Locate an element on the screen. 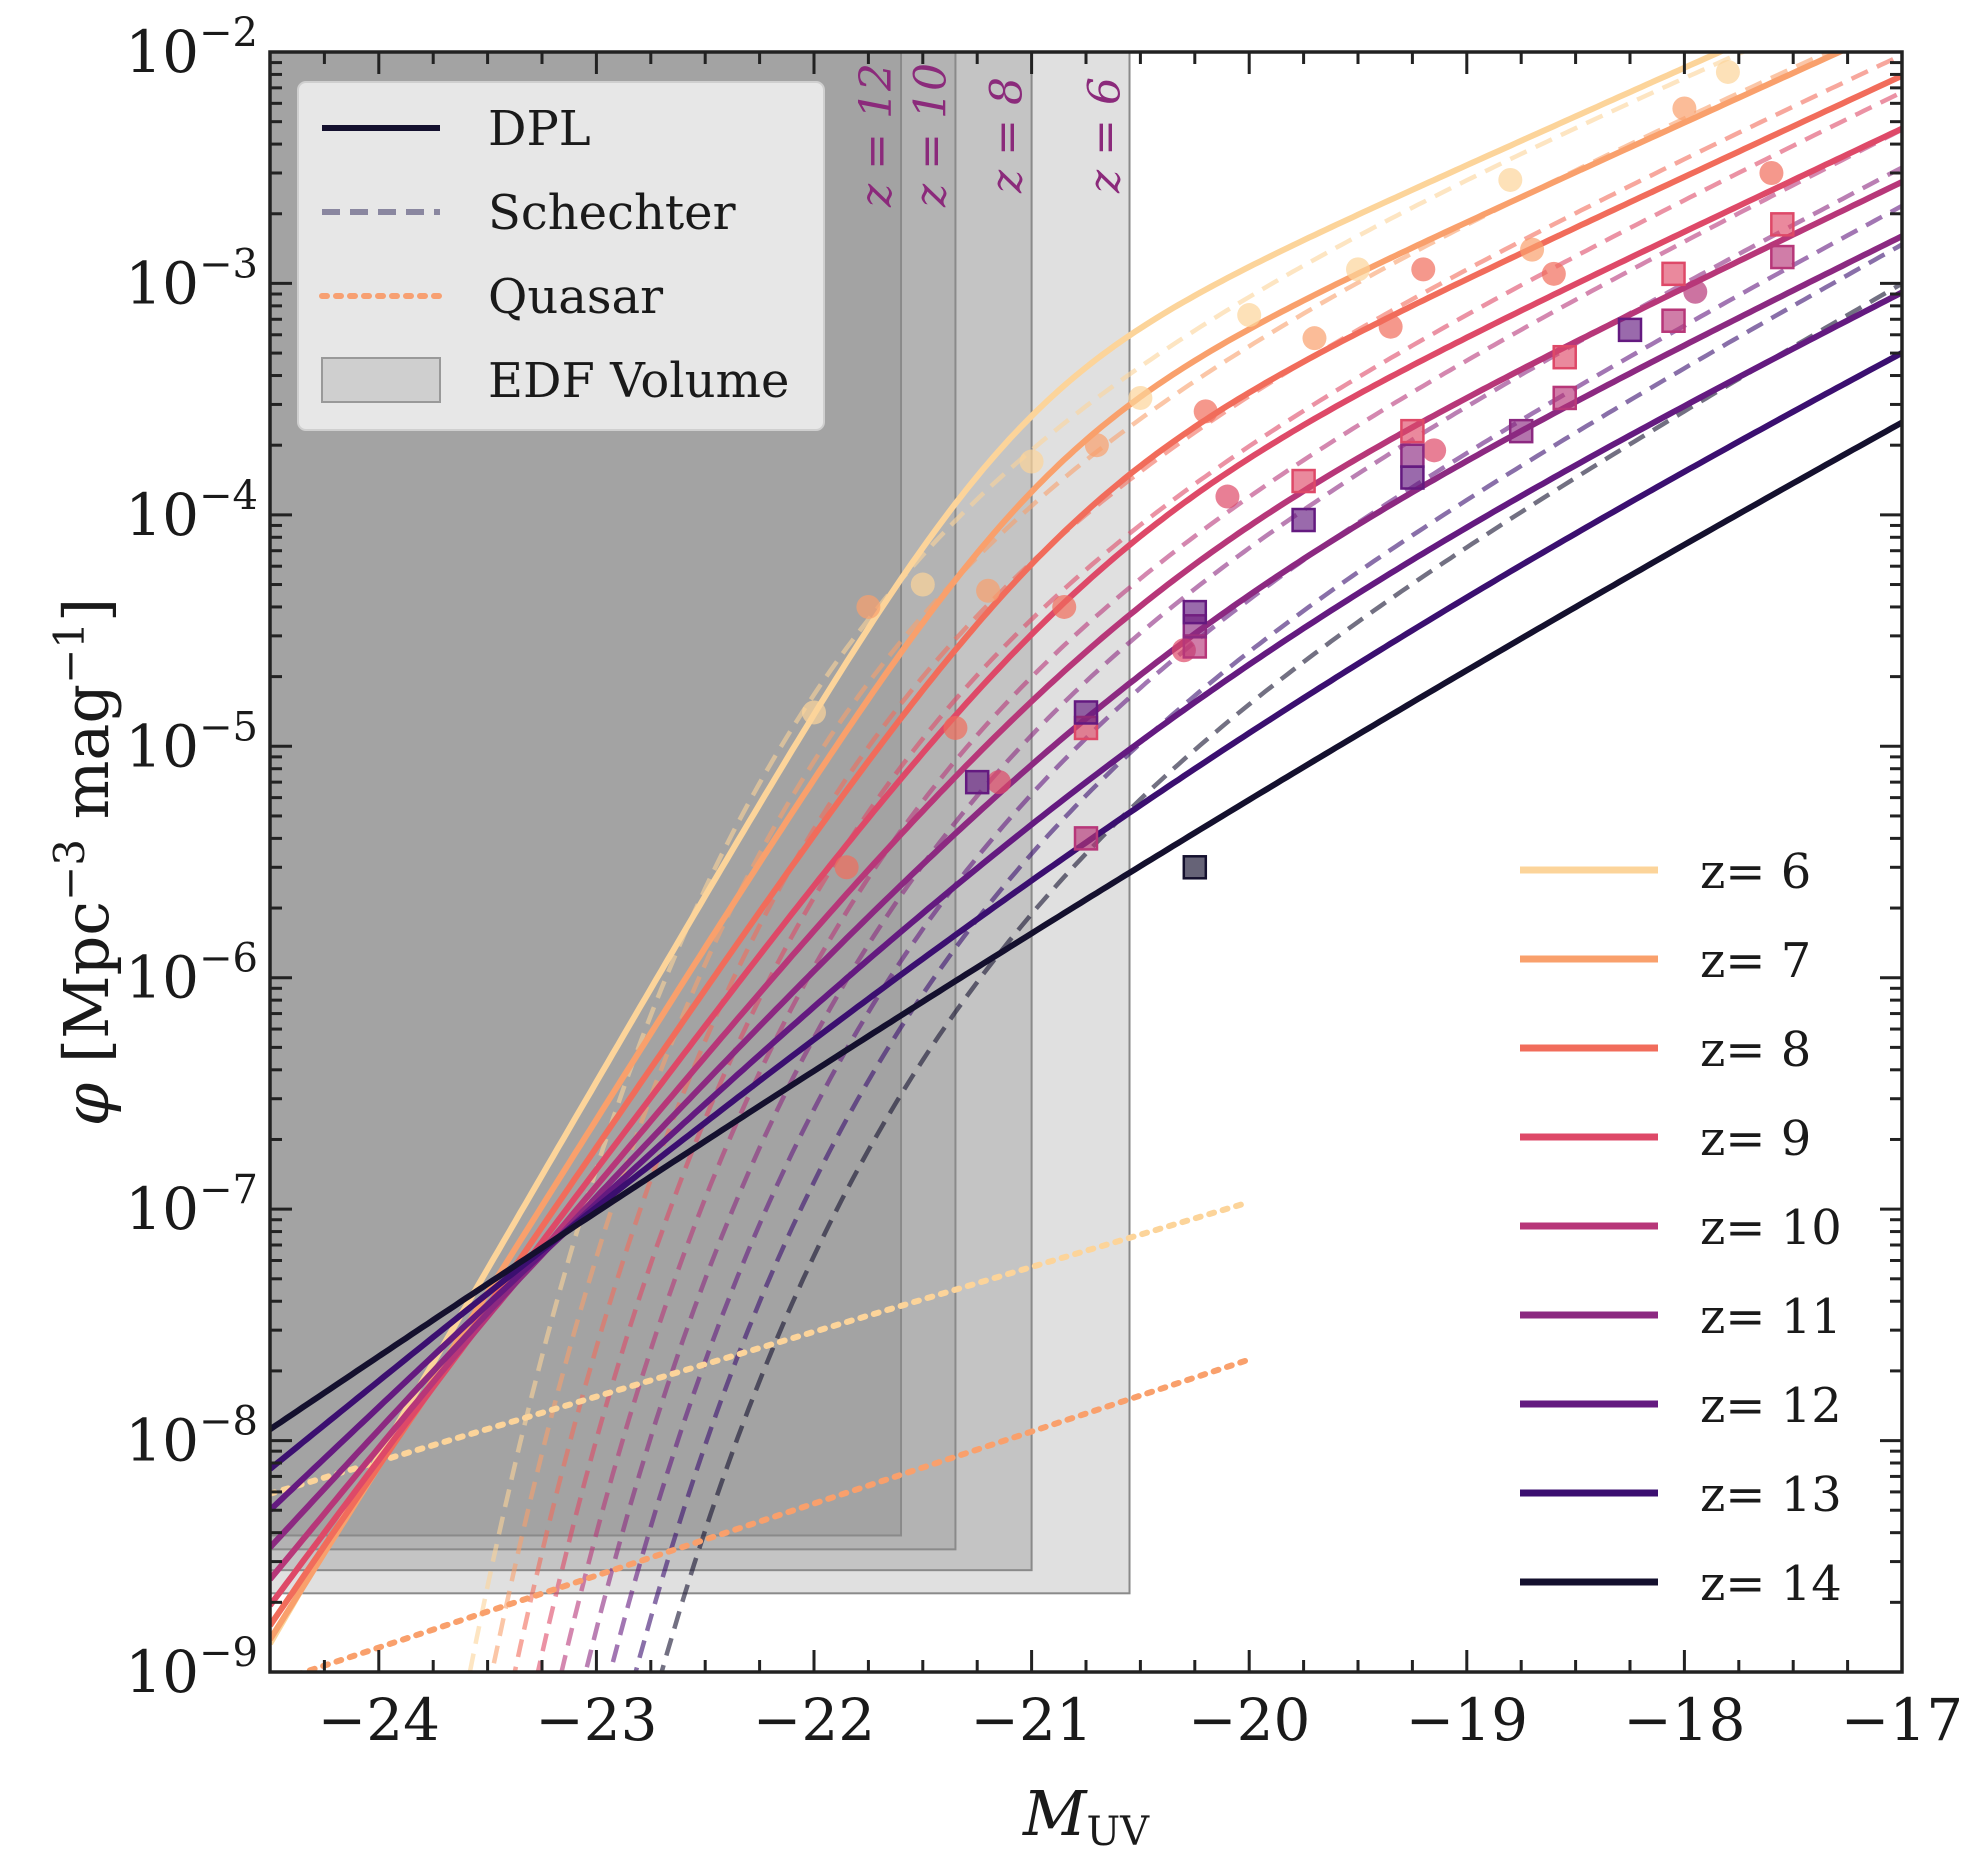 The image size is (1982, 1860). legend-swatch-box is located at coordinates (381, 380).